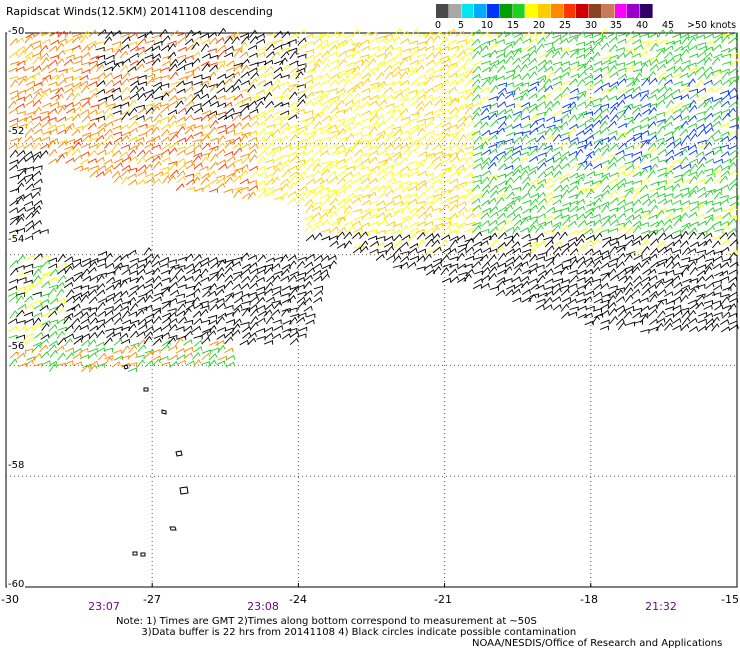 This screenshot has height=650, width=740. Describe the element at coordinates (16, 584) in the screenshot. I see `lat-label-60: -60` at that location.